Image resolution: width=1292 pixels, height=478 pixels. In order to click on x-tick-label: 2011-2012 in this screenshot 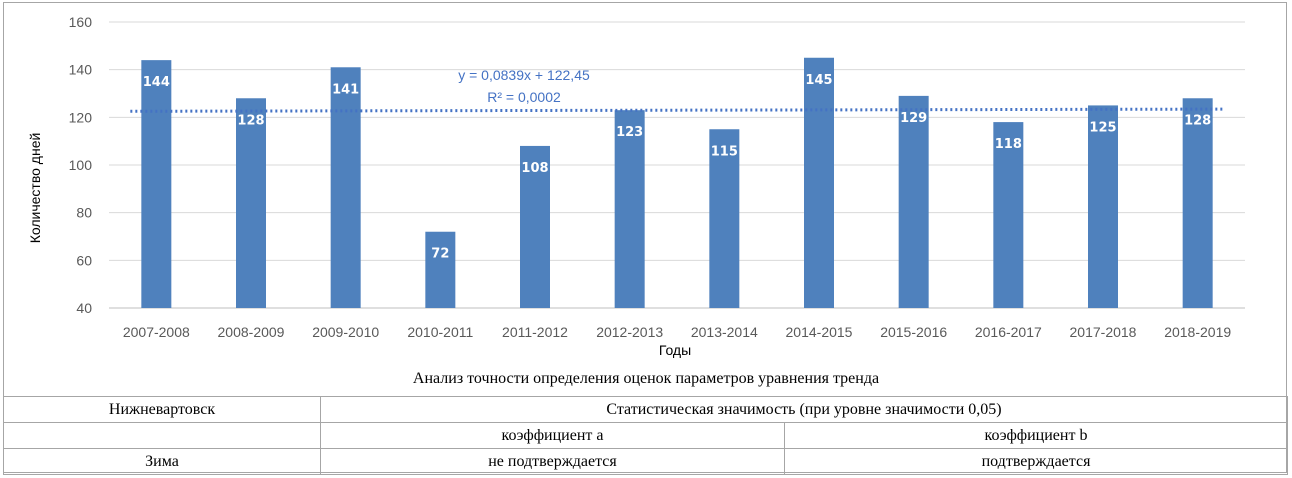, I will do `click(535, 332)`.